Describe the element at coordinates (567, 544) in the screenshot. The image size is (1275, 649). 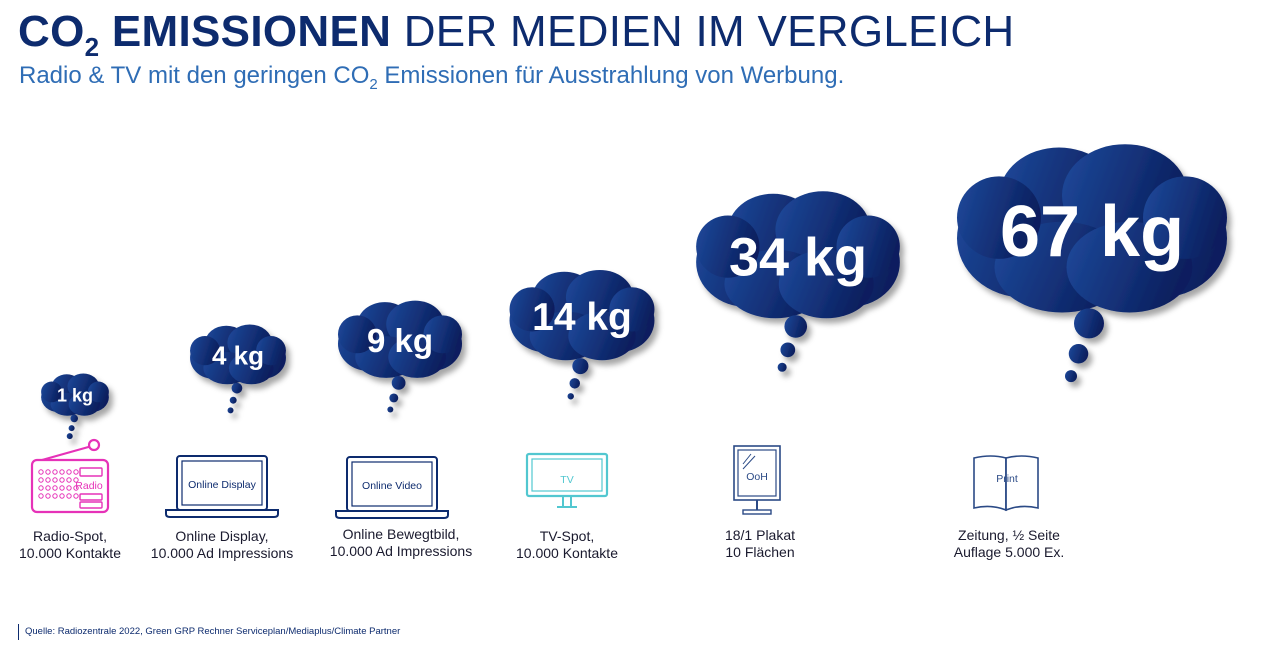
I see `caption-tv: TV-Spot, 10.000 Kontakte` at that location.